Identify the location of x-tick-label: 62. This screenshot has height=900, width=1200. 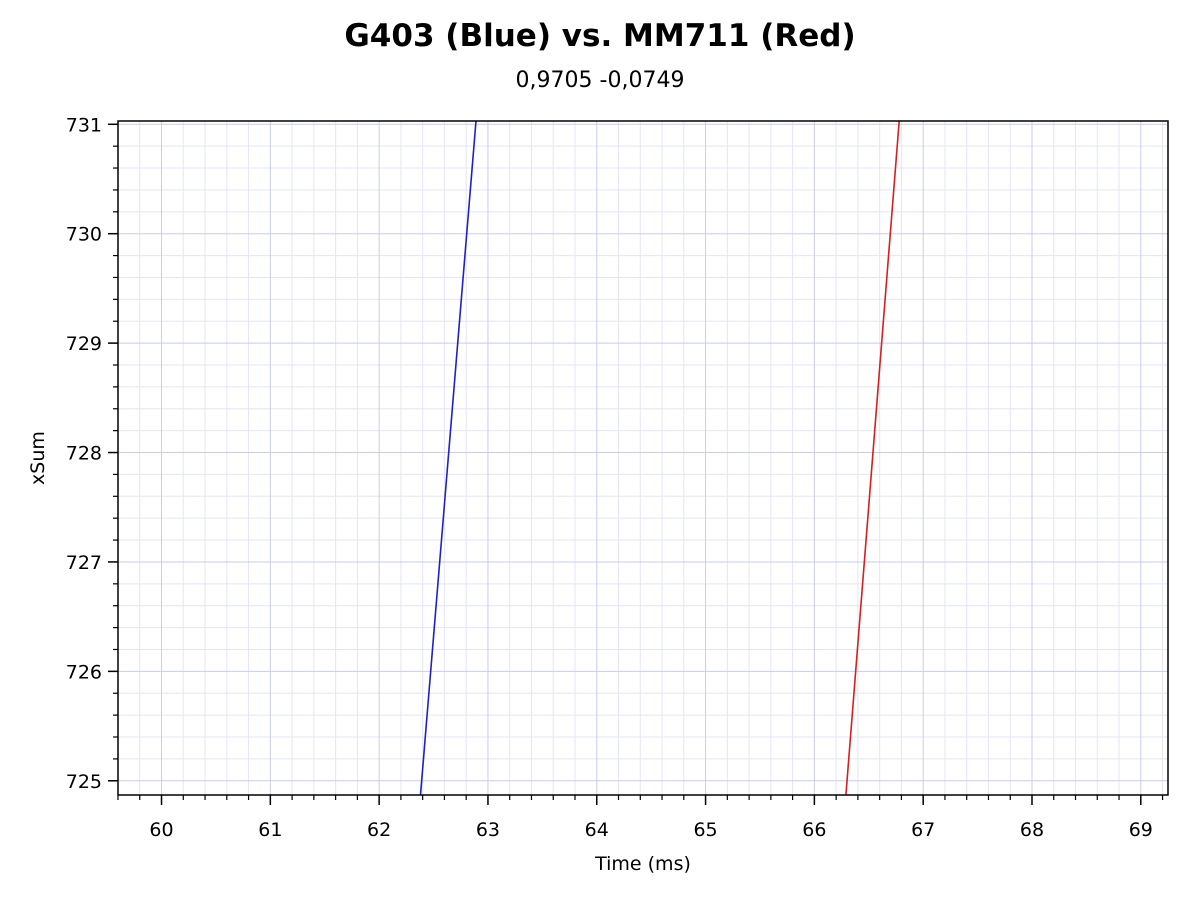
(379, 830).